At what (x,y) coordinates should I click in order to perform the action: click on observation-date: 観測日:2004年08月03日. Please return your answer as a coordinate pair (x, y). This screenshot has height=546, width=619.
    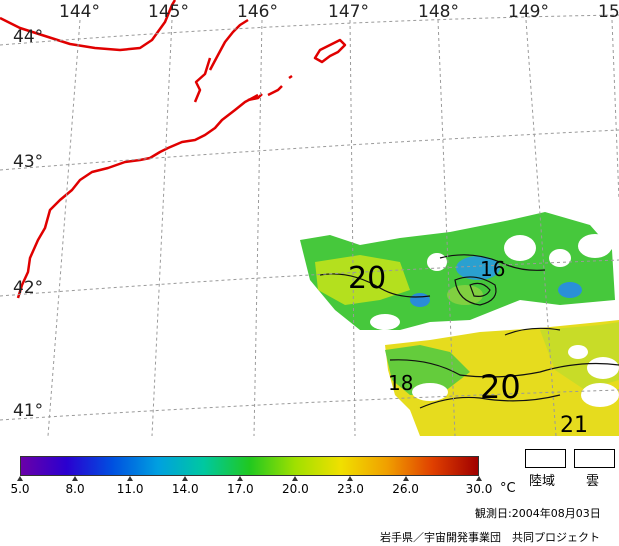
    Looking at the image, I should click on (538, 513).